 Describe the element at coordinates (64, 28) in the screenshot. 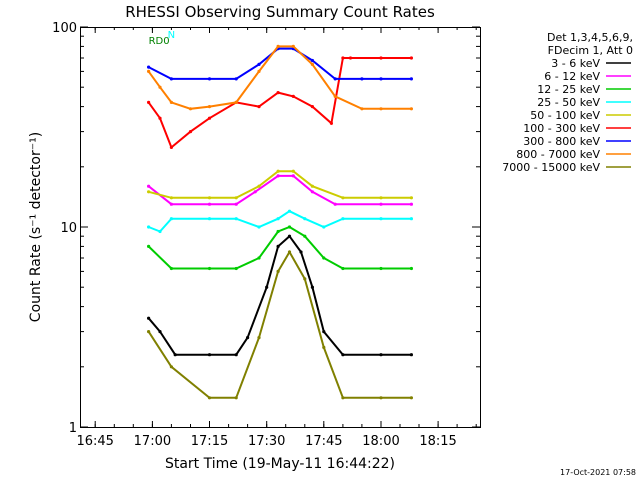

I see `y-tick-label-2: 100` at that location.